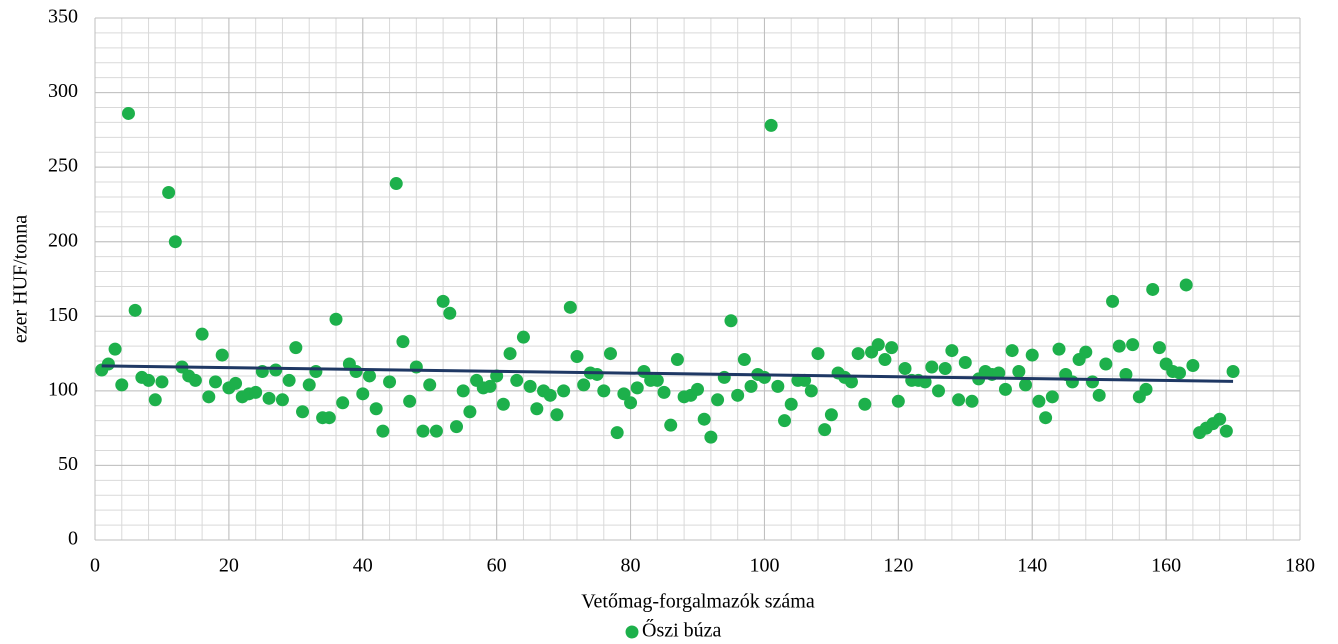 This screenshot has height=644, width=1338. What do you see at coordinates (95, 566) in the screenshot?
I see `x-tick-label: 0` at bounding box center [95, 566].